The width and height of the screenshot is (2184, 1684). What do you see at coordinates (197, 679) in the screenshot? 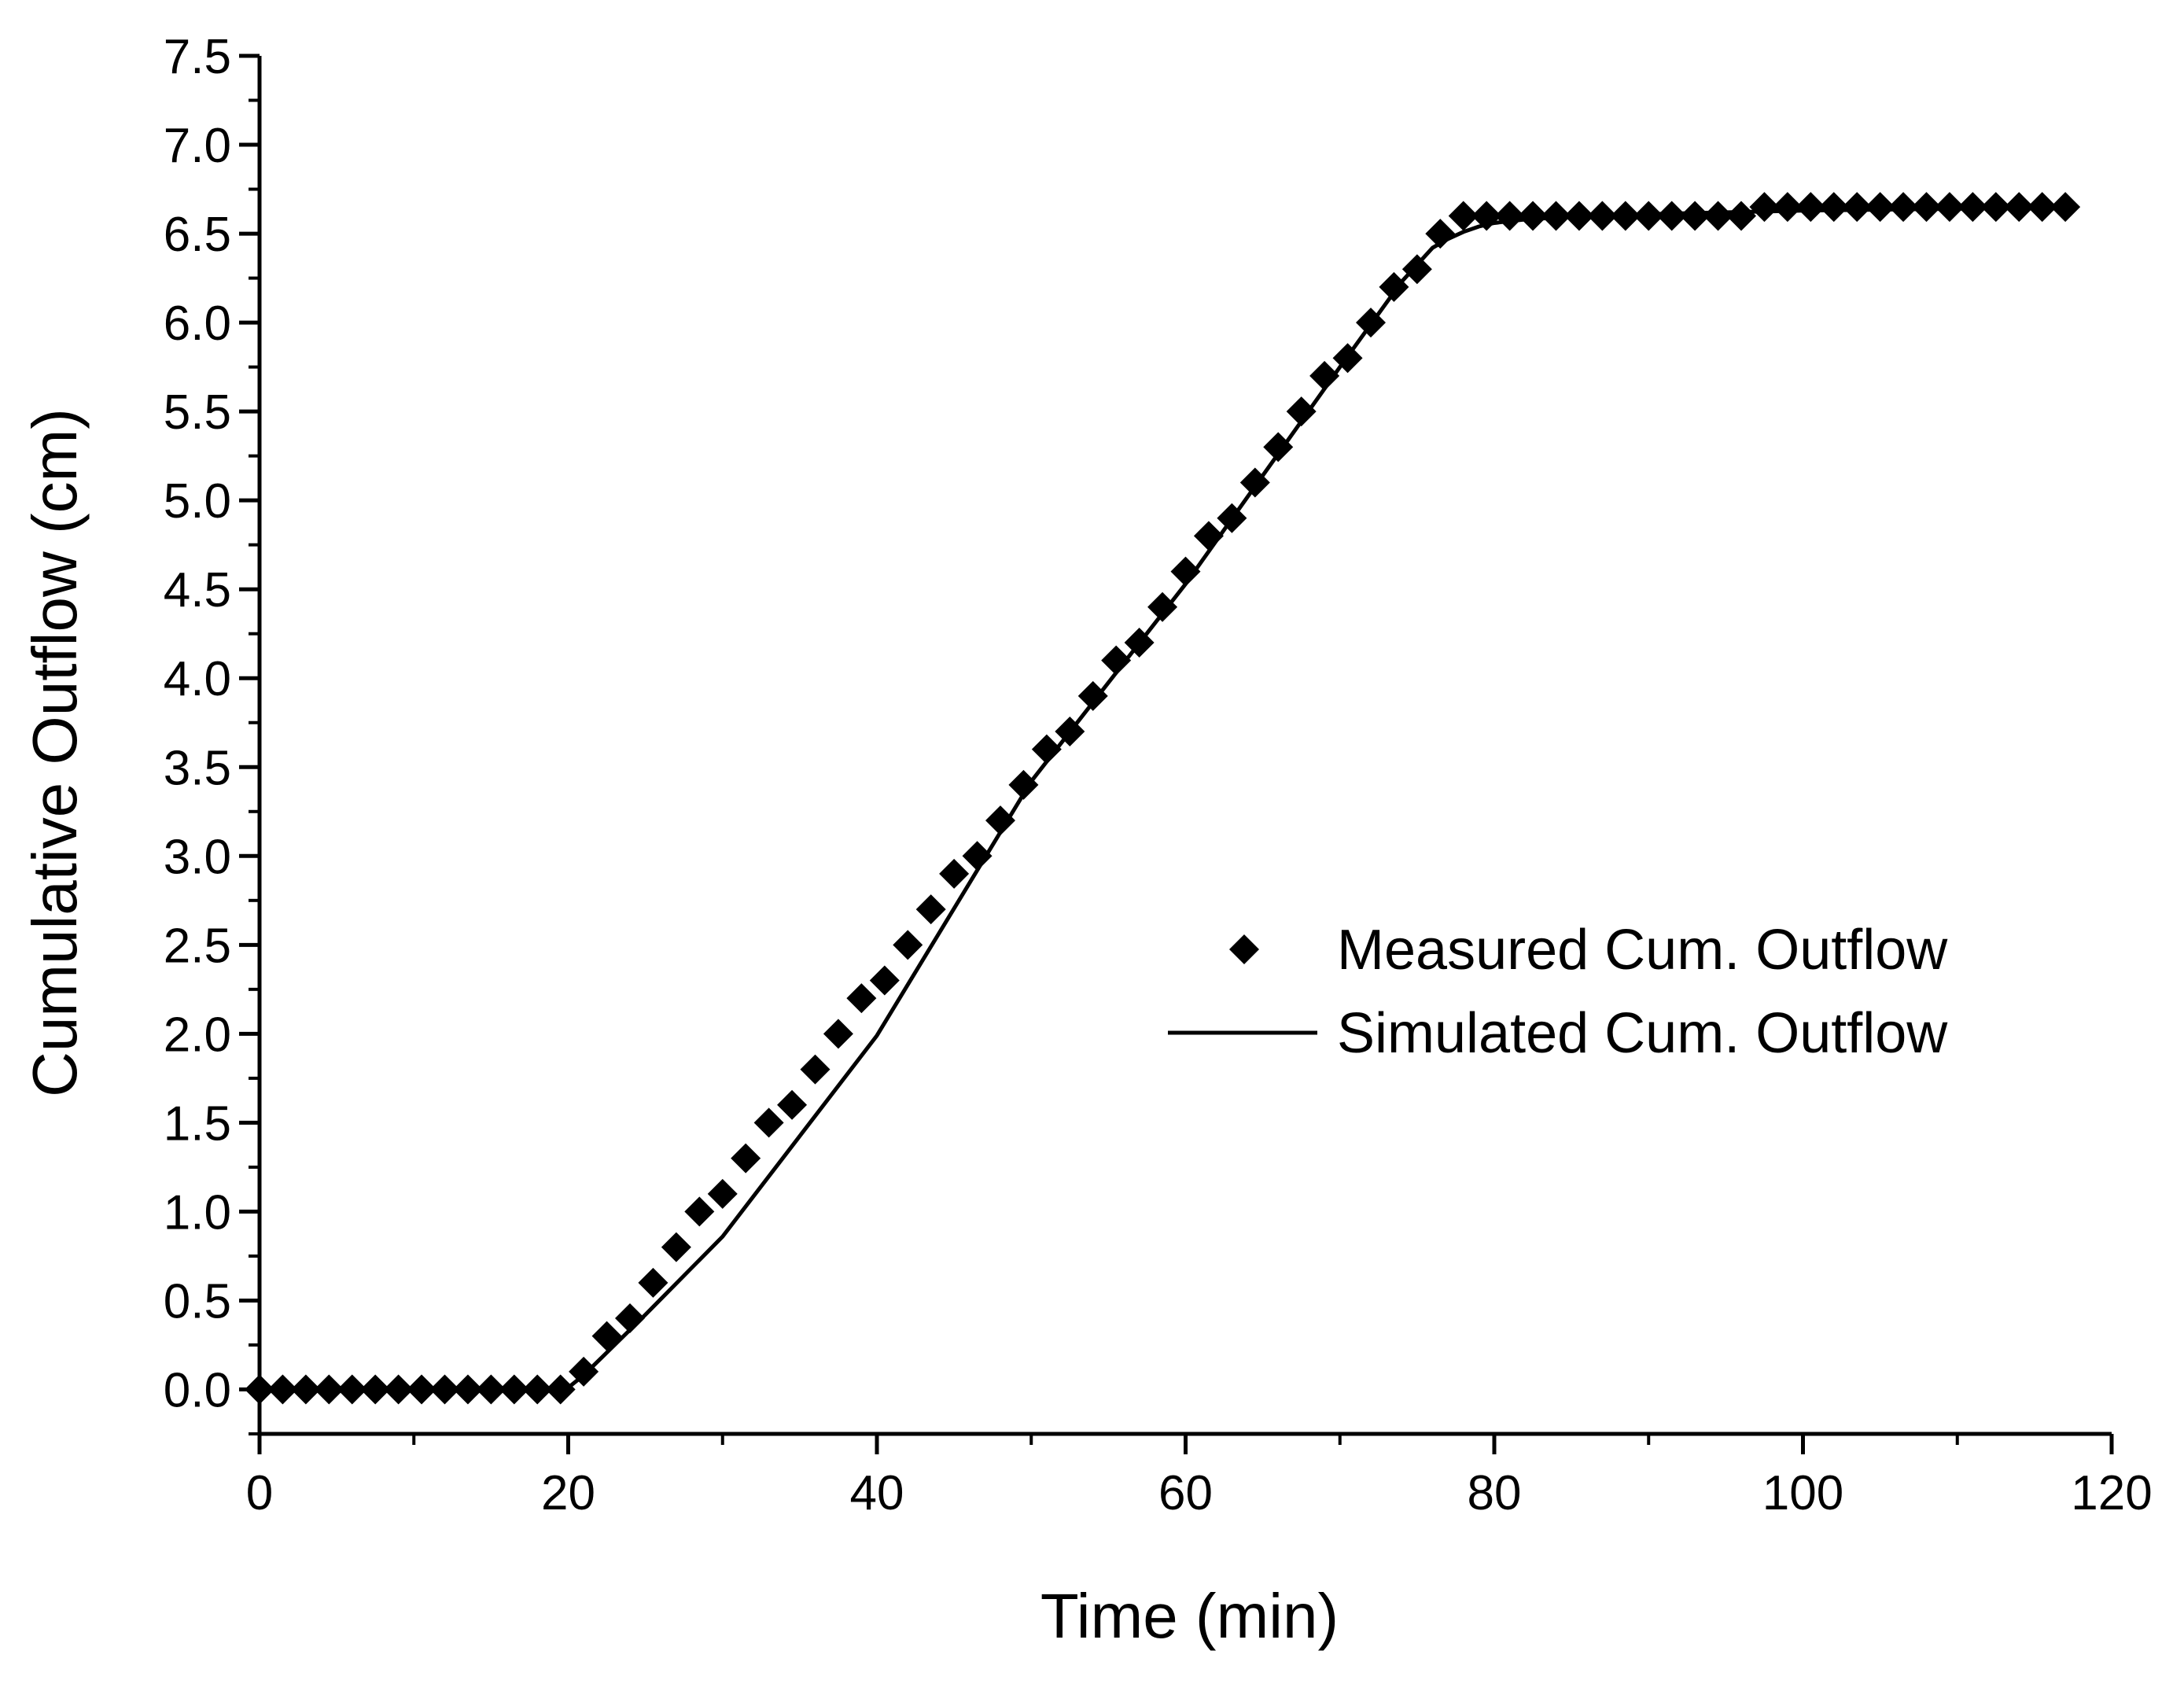
I see `y-tick-label: 4.0` at bounding box center [197, 679].